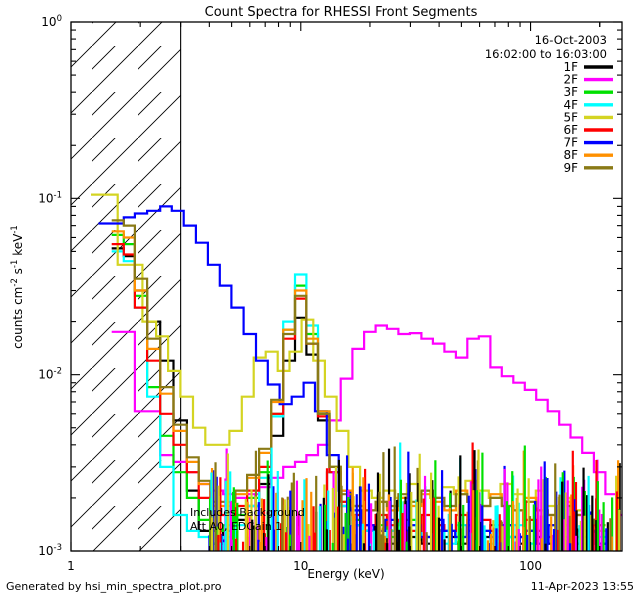 The width and height of the screenshot is (640, 600). I want to click on legend-label-1f: 1F, so click(570, 67).